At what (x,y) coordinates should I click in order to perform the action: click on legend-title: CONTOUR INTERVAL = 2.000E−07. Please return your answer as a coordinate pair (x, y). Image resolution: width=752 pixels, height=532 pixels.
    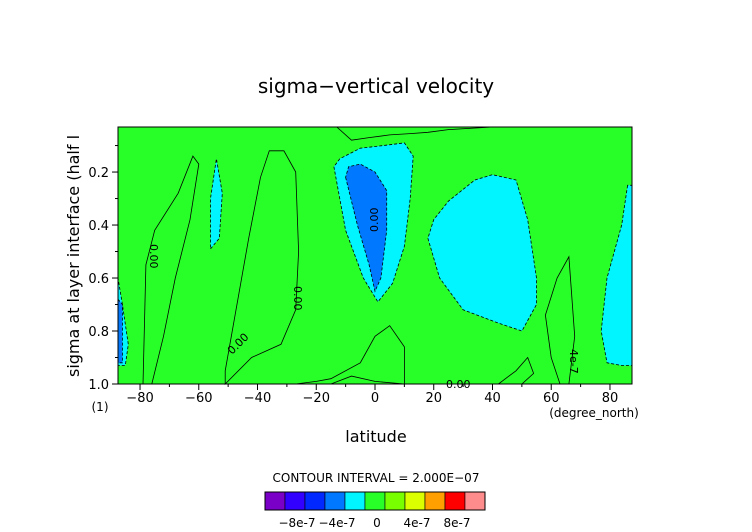
    Looking at the image, I should click on (376, 478).